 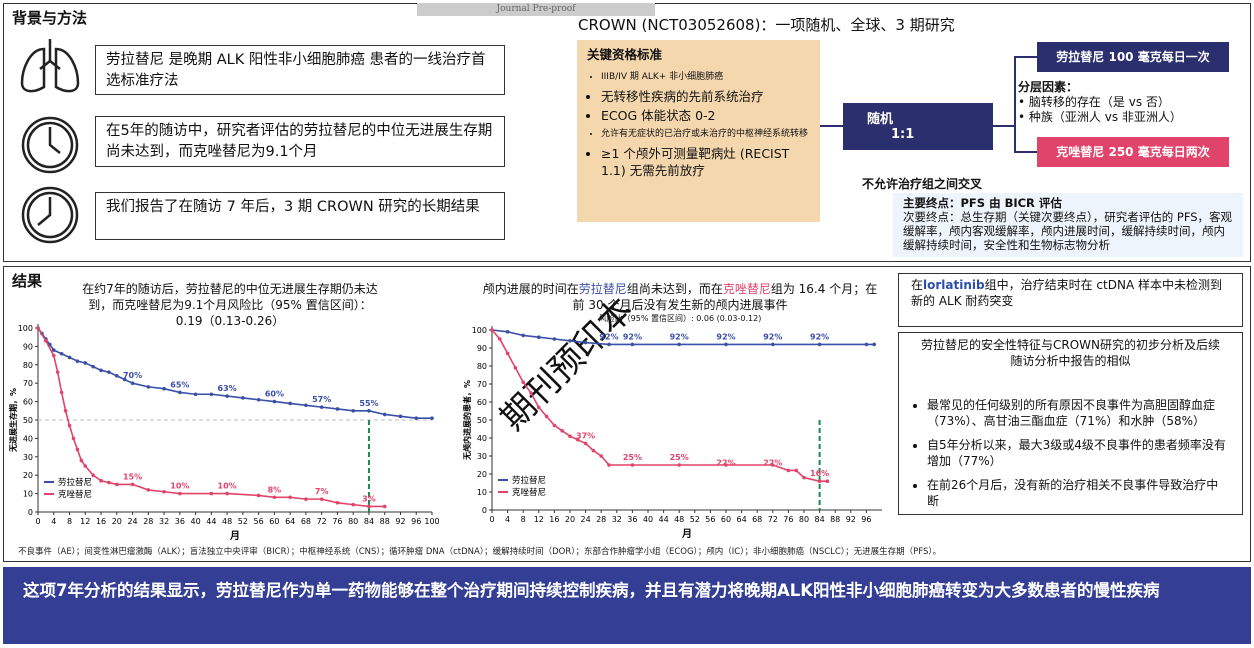 I want to click on value-label: 57%, so click(x=321, y=399).